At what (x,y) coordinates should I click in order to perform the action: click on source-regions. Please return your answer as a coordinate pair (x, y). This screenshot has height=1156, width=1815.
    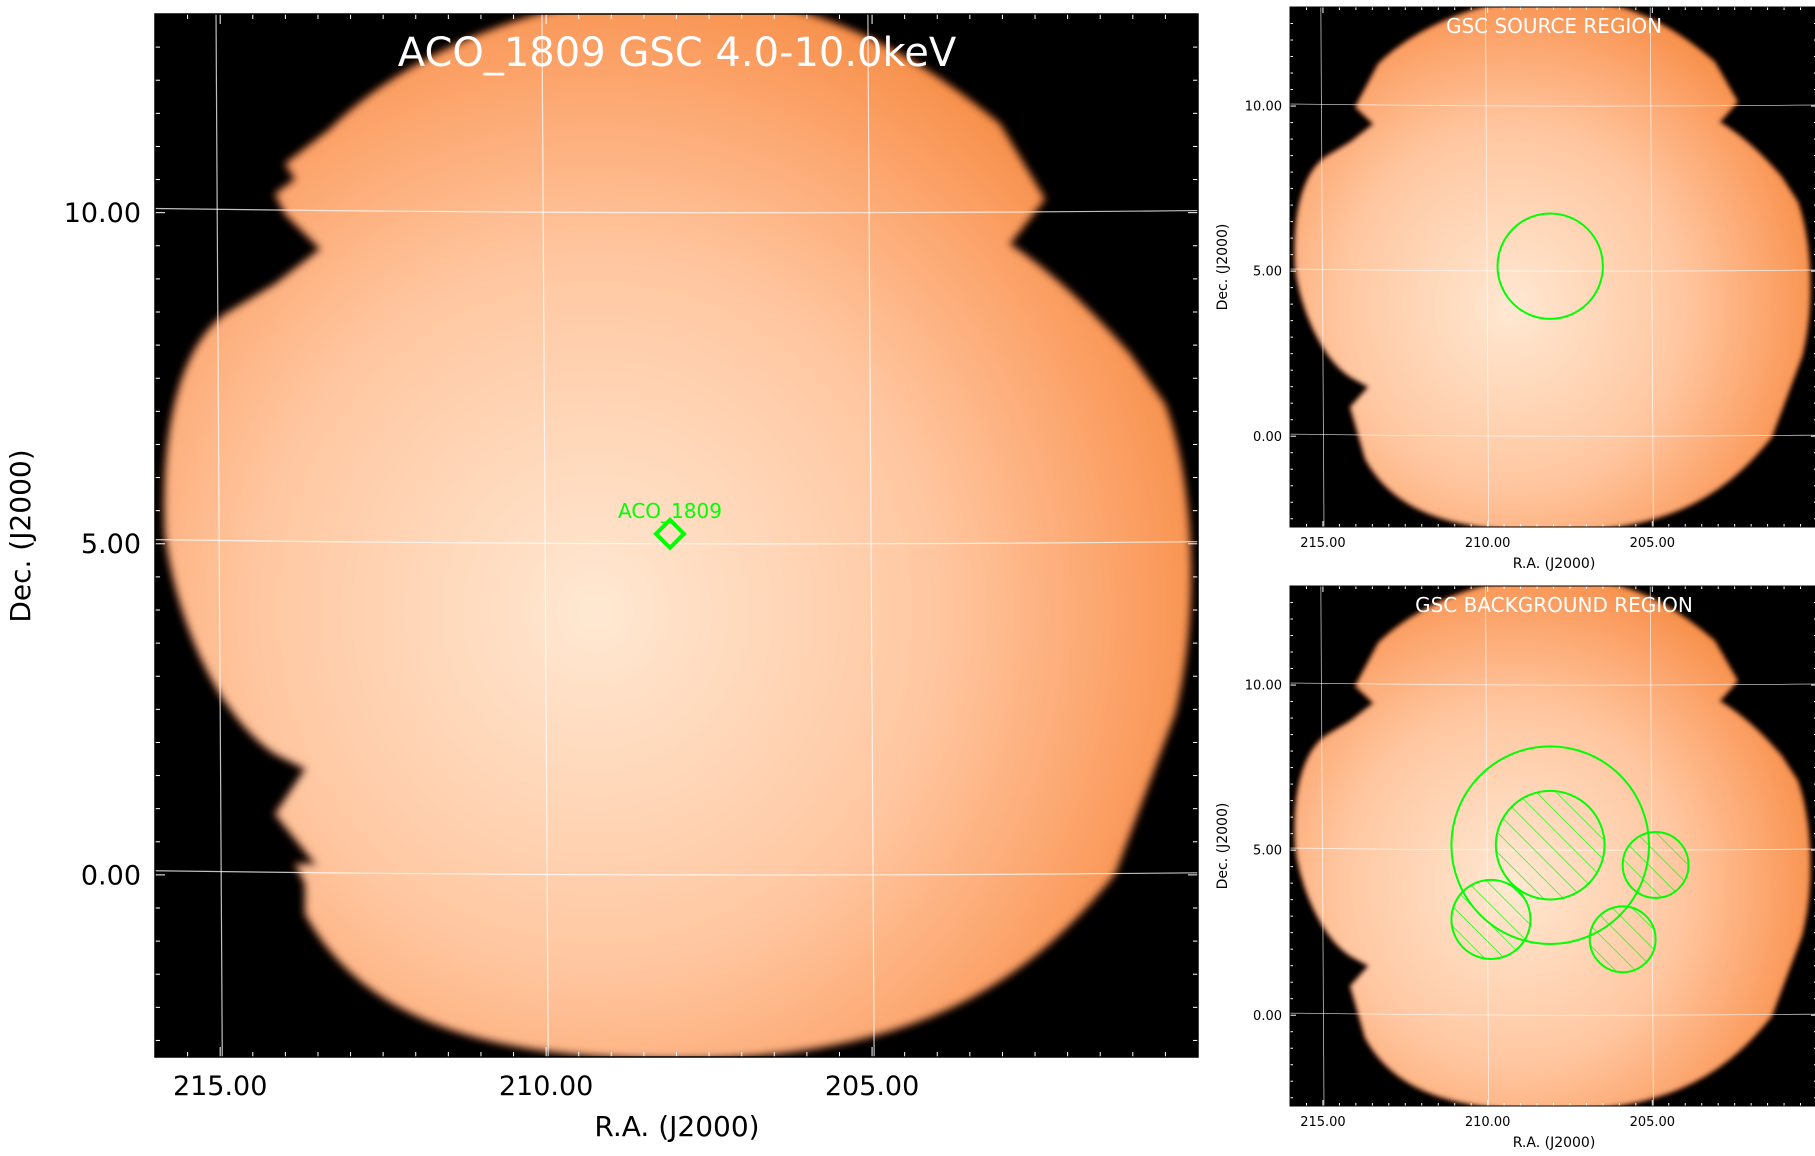
    Looking at the image, I should click on (1550, 266).